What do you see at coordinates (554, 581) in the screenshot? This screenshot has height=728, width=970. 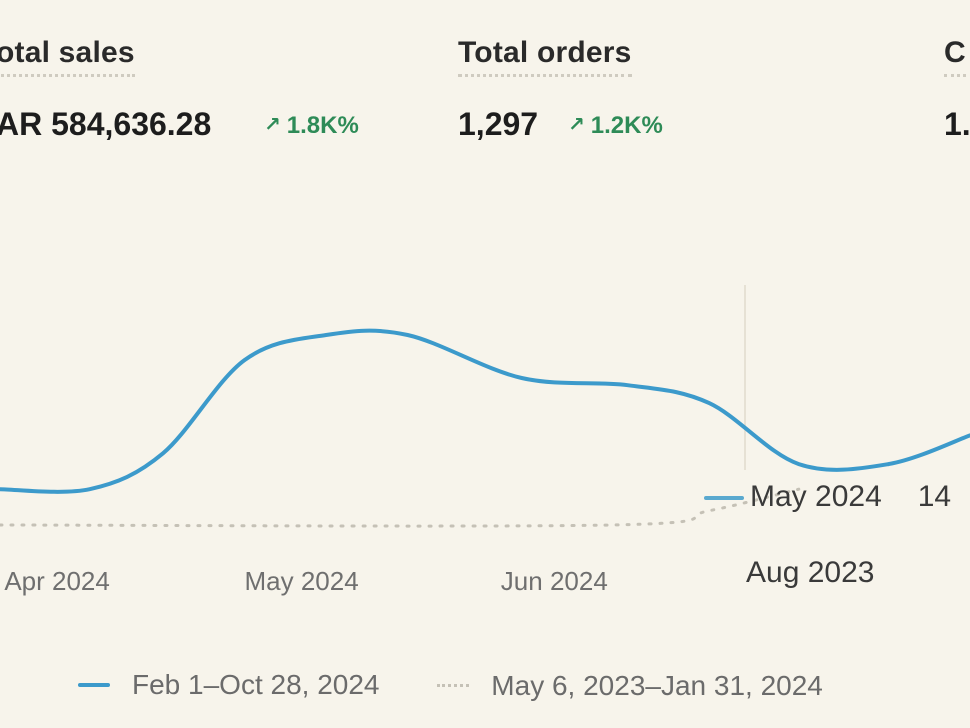 I see `x-axis-tick-label: Jun 2024` at bounding box center [554, 581].